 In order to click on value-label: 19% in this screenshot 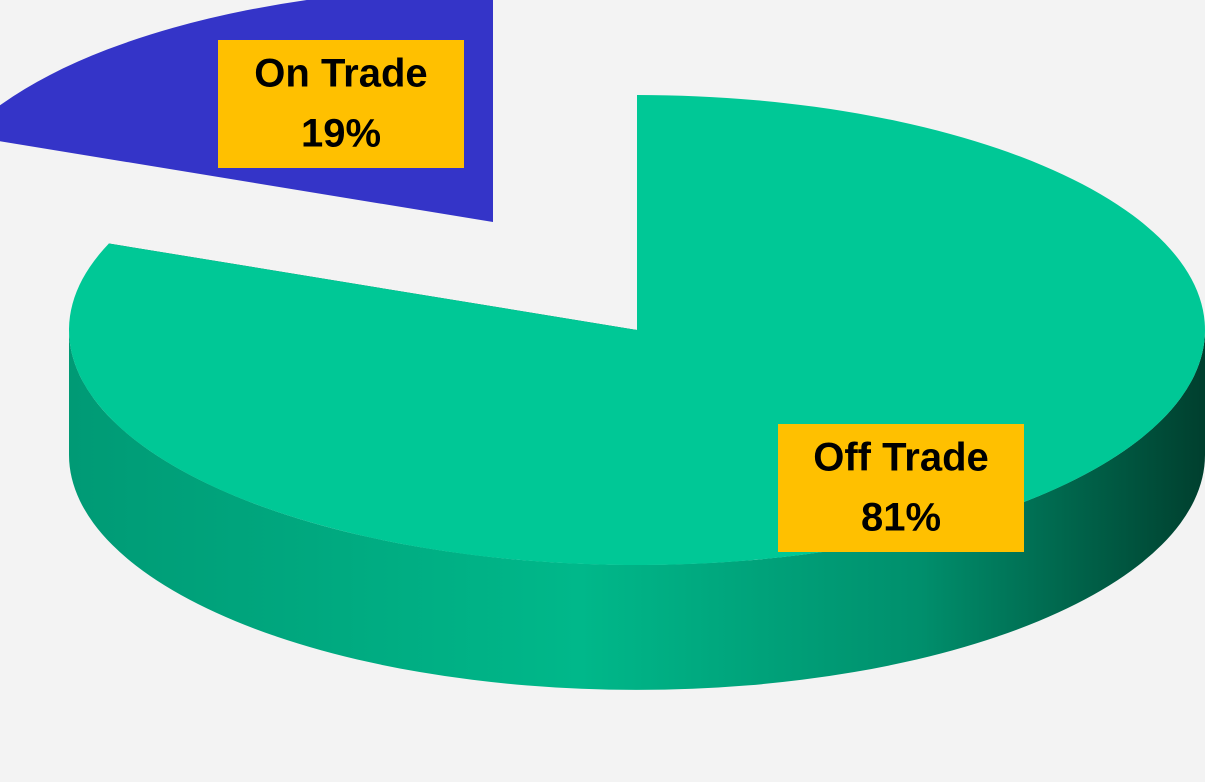, I will do `click(341, 134)`.